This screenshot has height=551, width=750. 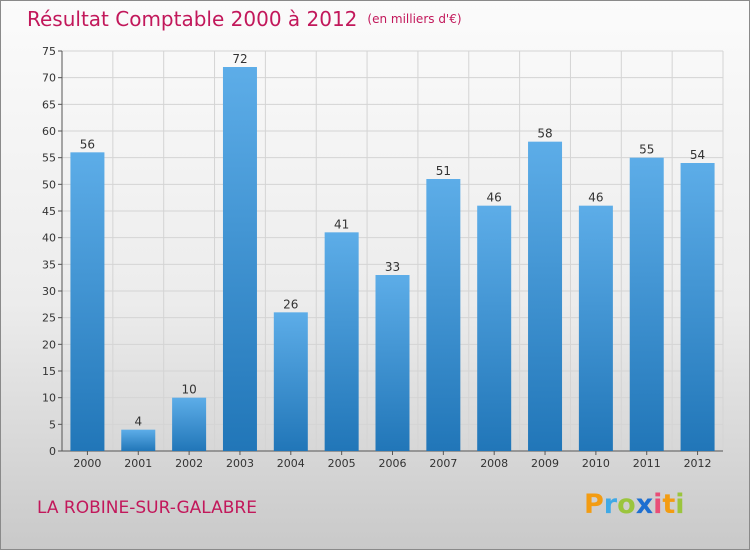 What do you see at coordinates (669, 504) in the screenshot?
I see `logo-letter: t` at bounding box center [669, 504].